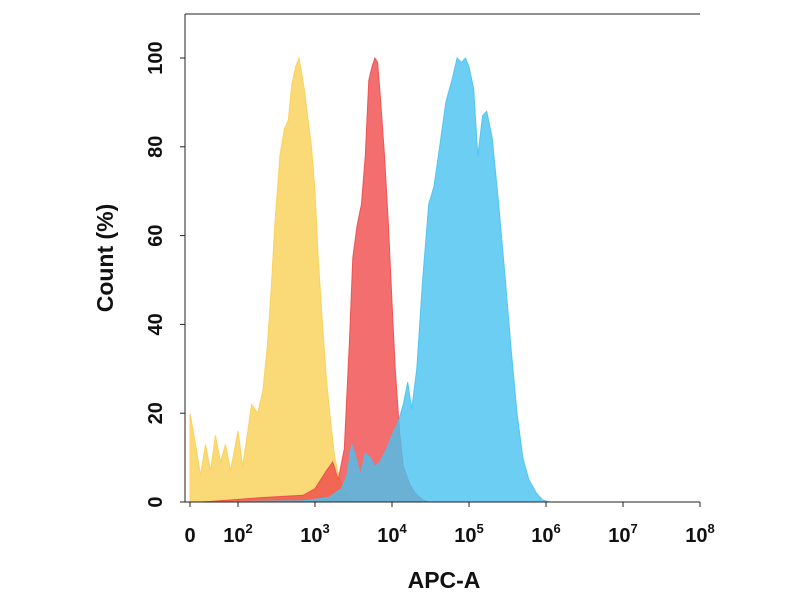 The image size is (800, 600). Describe the element at coordinates (404, 528) in the screenshot. I see `x-tick-exponent: 4` at that location.